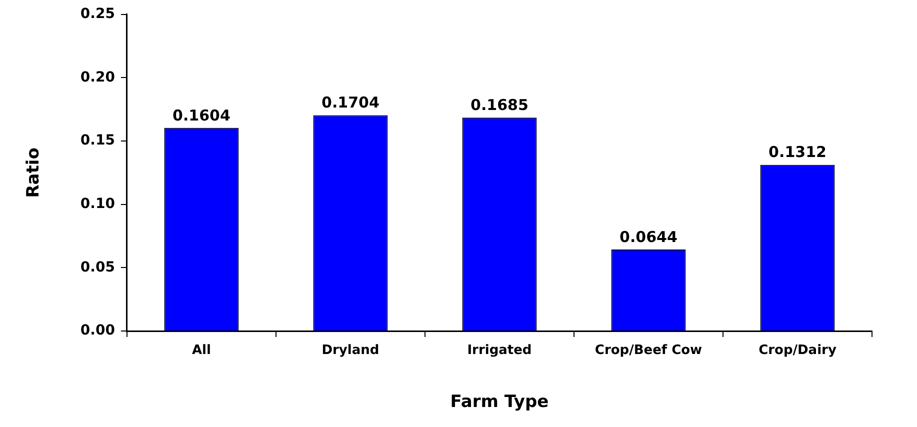 This screenshot has width=917, height=427. Describe the element at coordinates (34, 173) in the screenshot. I see `y-axis-title: Ratio` at that location.